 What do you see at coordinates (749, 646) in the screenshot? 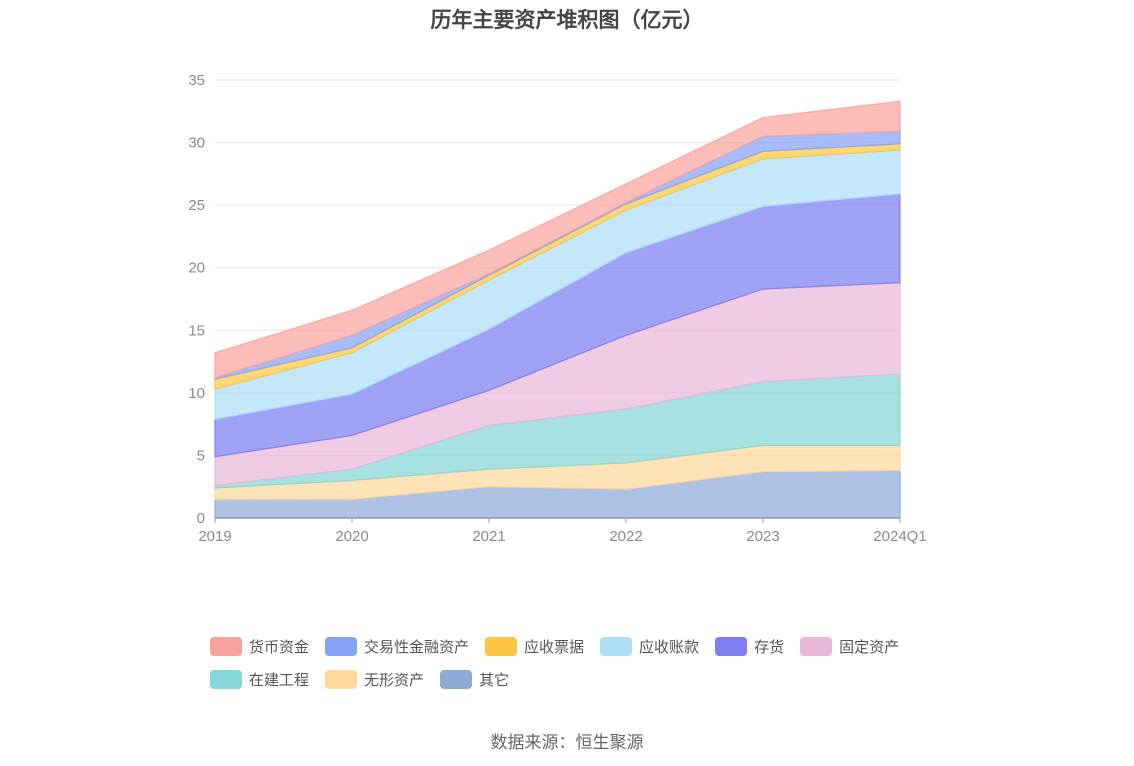
I see `legend-item: 存货` at bounding box center [749, 646].